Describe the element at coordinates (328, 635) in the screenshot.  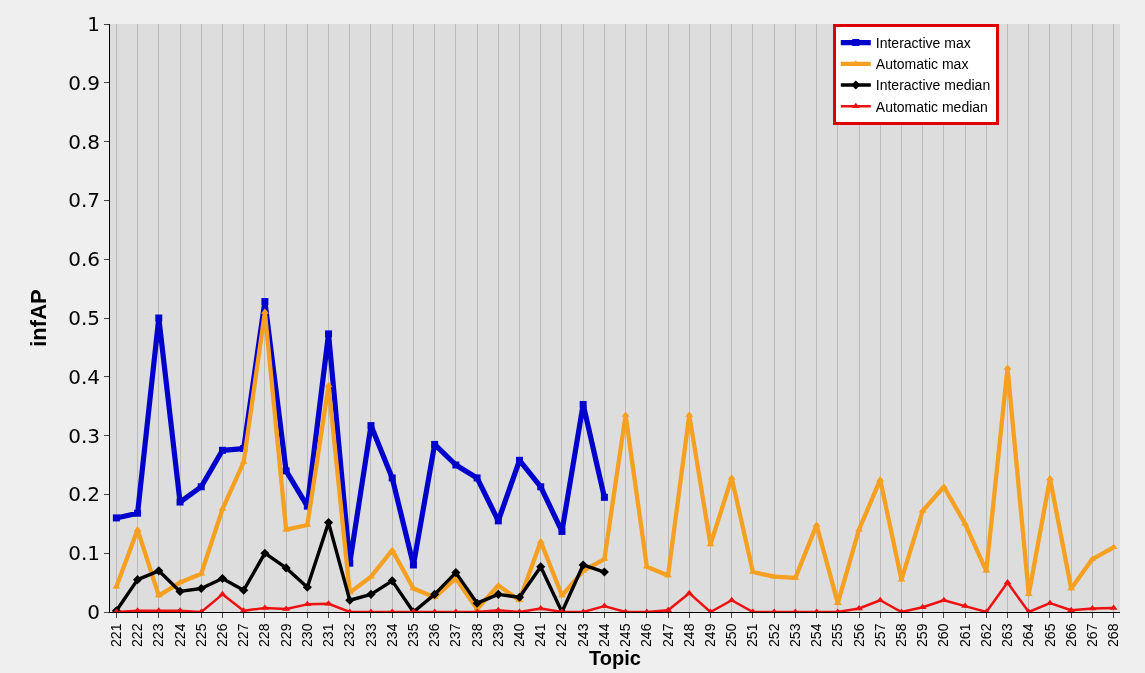
I see `x-tick-label: 231` at that location.